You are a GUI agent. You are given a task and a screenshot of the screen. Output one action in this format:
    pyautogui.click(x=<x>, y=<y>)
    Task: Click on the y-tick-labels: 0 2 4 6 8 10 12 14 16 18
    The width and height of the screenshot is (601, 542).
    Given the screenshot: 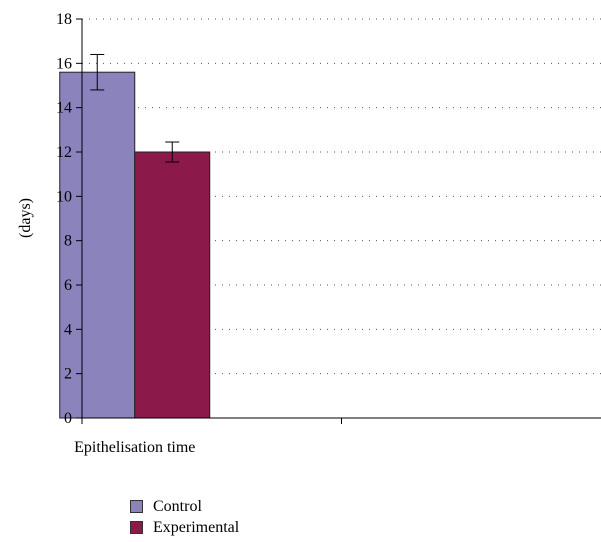 What is the action you would take?
    pyautogui.click(x=64, y=219)
    